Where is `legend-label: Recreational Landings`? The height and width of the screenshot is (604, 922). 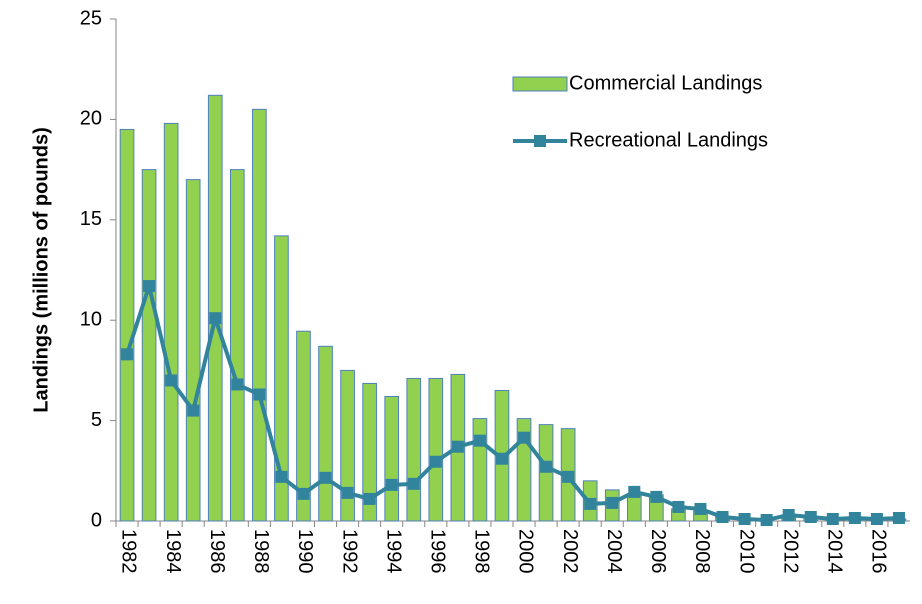 legend-label: Recreational Landings is located at coordinates (668, 140).